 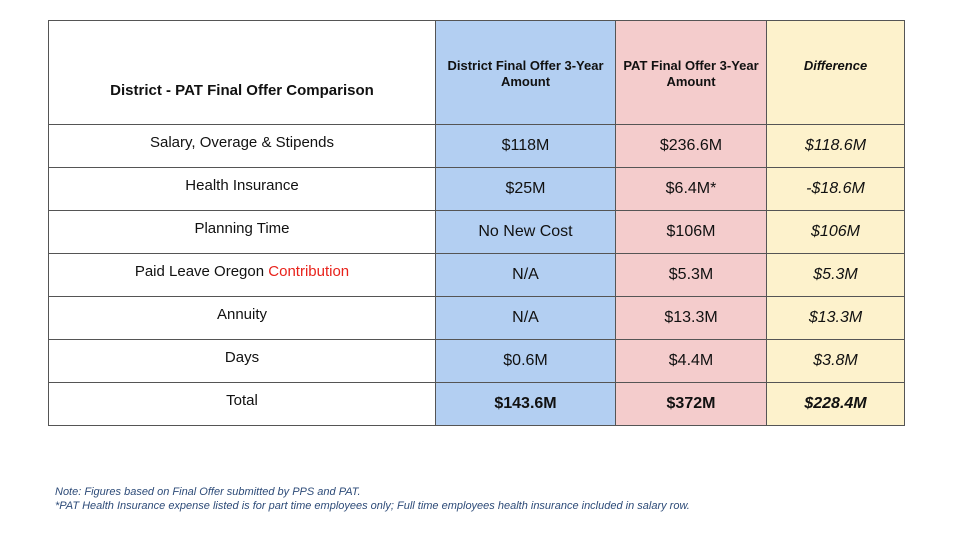 I want to click on district-value: $118M, so click(x=525, y=146).